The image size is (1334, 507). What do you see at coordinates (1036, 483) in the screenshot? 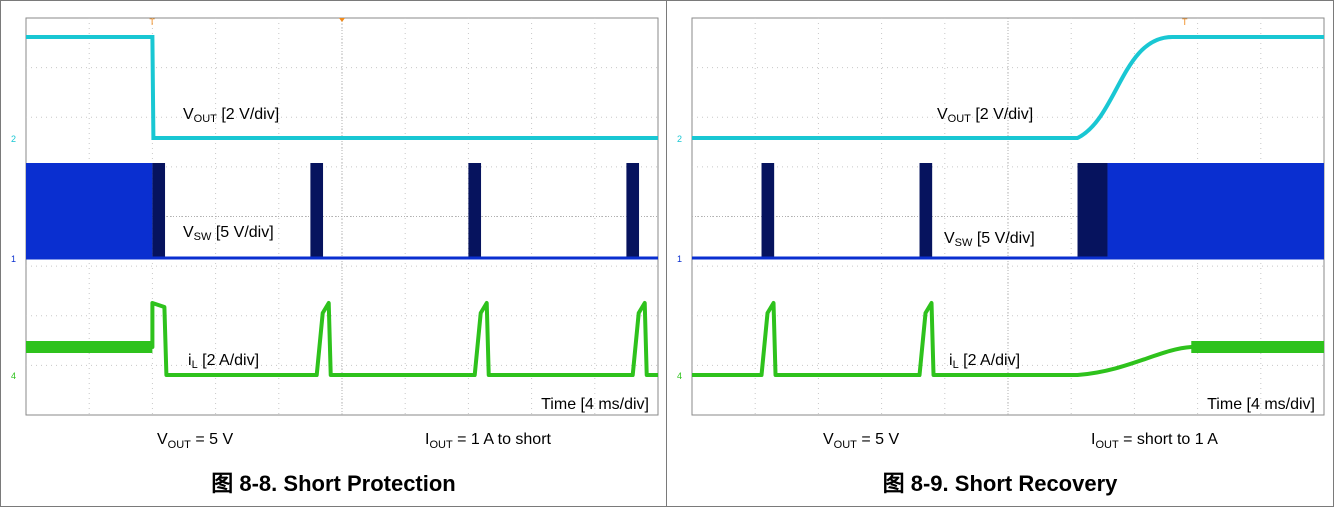
I see `figure-title: Short Recovery` at bounding box center [1036, 483].